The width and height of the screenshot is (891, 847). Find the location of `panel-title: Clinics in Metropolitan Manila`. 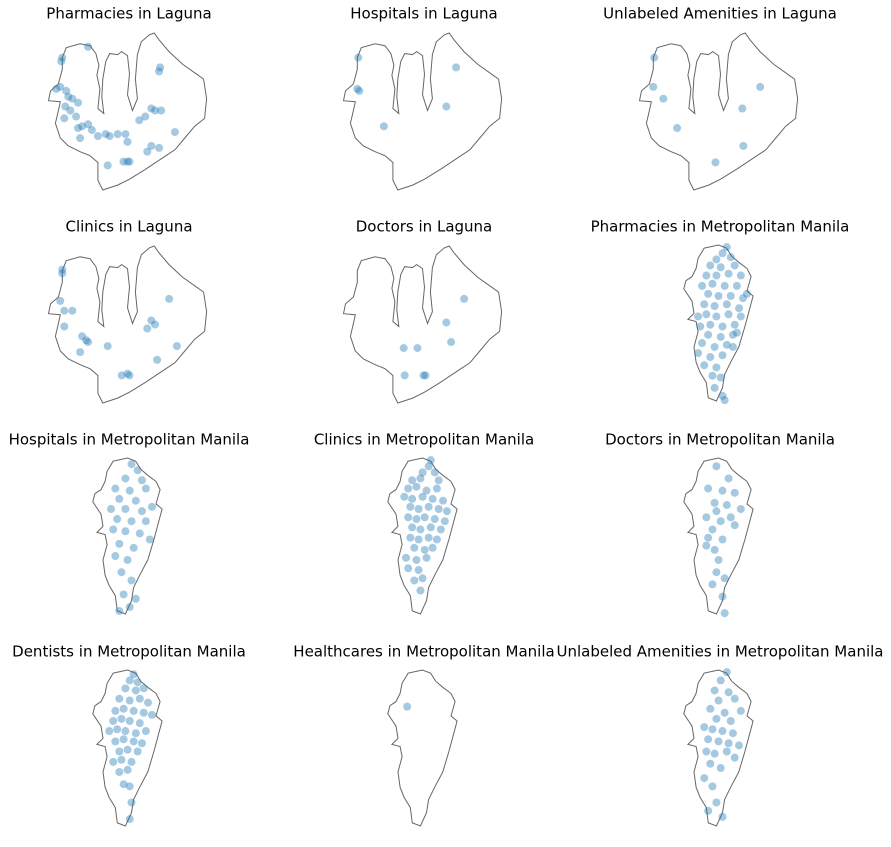

panel-title: Clinics in Metropolitan Manila is located at coordinates (424, 440).